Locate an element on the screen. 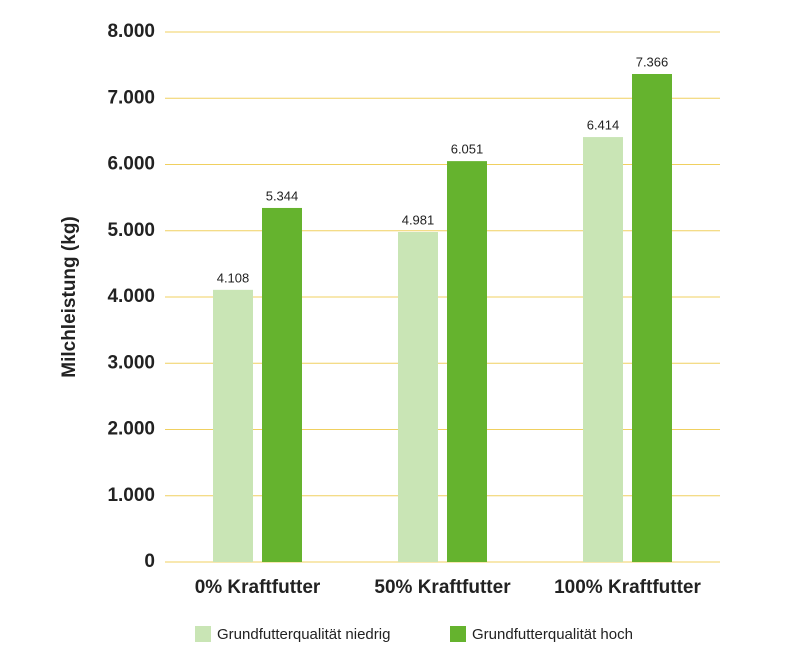 Image resolution: width=800 pixels, height=667 pixels. x-tick-label: 50% Kraftfutter is located at coordinates (442, 587).